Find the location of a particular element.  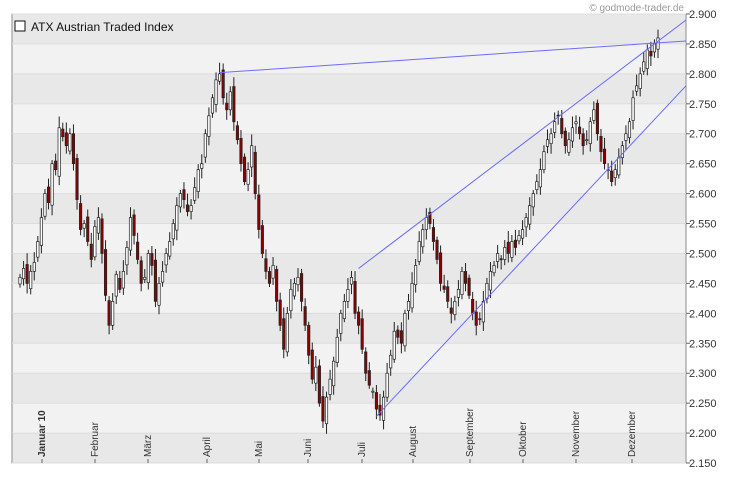

x-tick-label: Oktober is located at coordinates (523, 439).